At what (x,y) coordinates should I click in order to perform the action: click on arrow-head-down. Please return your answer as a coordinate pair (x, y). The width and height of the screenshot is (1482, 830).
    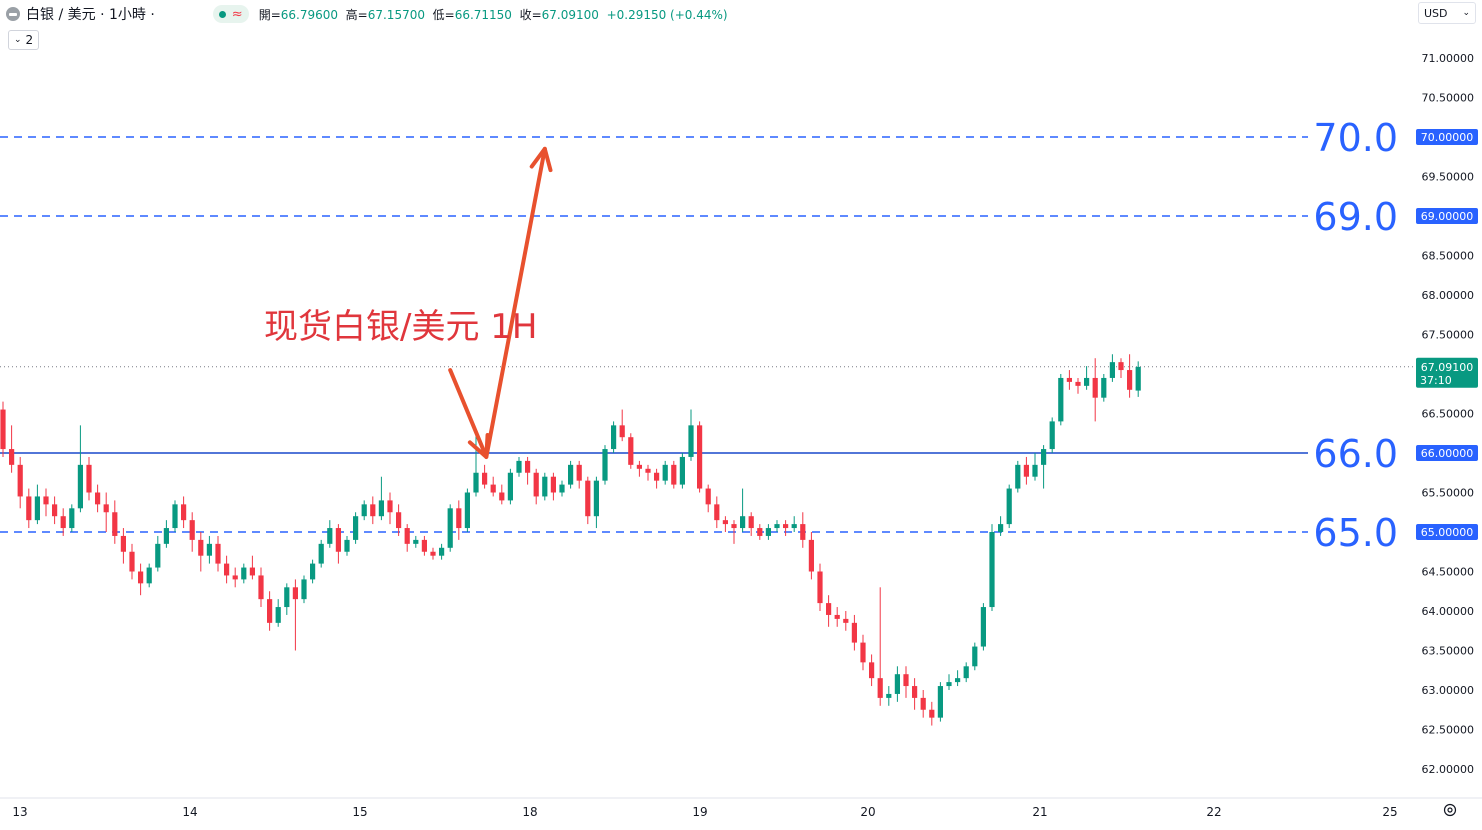
    Looking at the image, I should click on (478, 445).